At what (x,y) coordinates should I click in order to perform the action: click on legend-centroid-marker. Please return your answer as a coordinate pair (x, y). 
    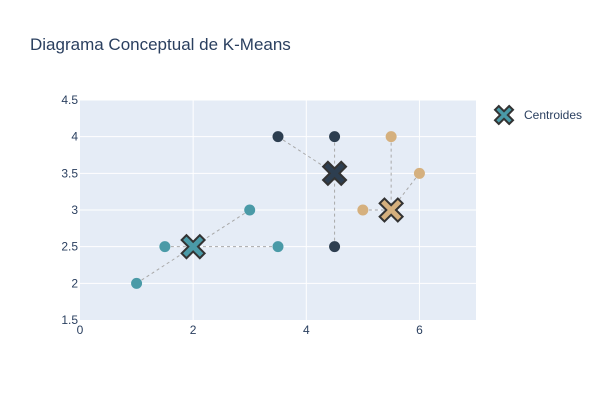
    Looking at the image, I should click on (504, 115).